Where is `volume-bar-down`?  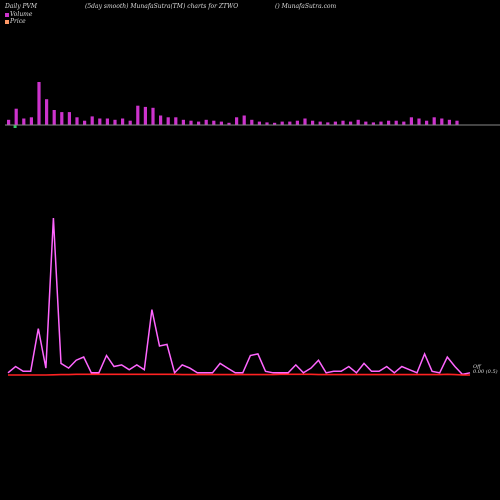
volume-bar-down is located at coordinates (15, 126).